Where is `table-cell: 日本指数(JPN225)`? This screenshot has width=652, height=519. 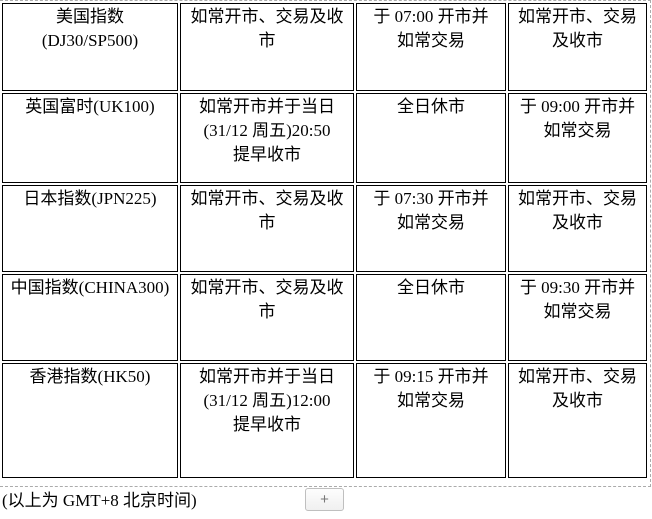 table-cell: 日本指数(JPN225) is located at coordinates (90, 228).